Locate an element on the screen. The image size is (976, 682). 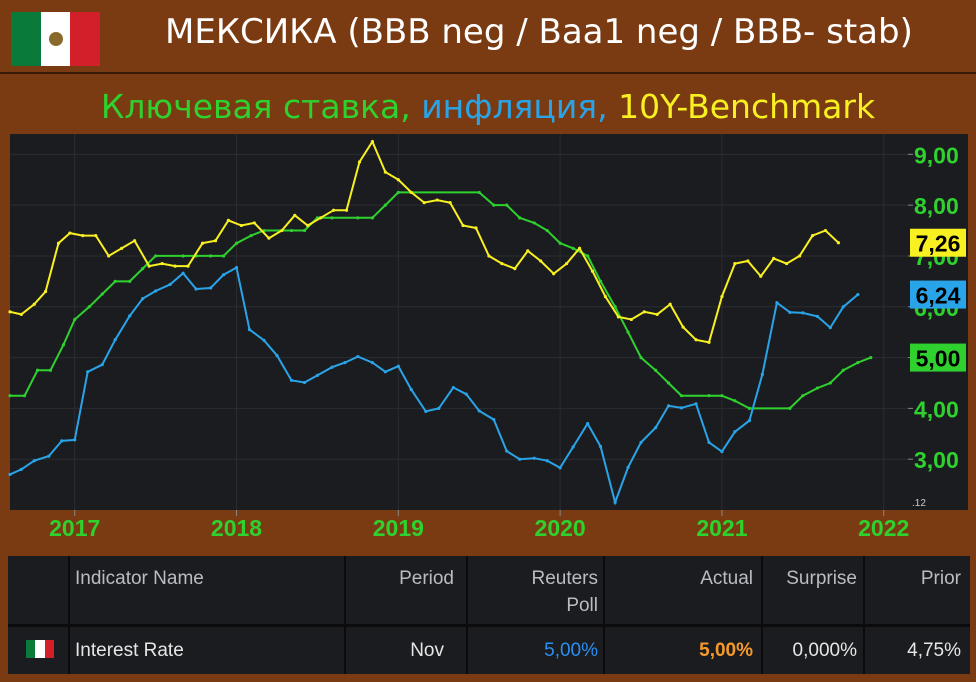
subtitle-bond: 10Y-Benchmark is located at coordinates (747, 106).